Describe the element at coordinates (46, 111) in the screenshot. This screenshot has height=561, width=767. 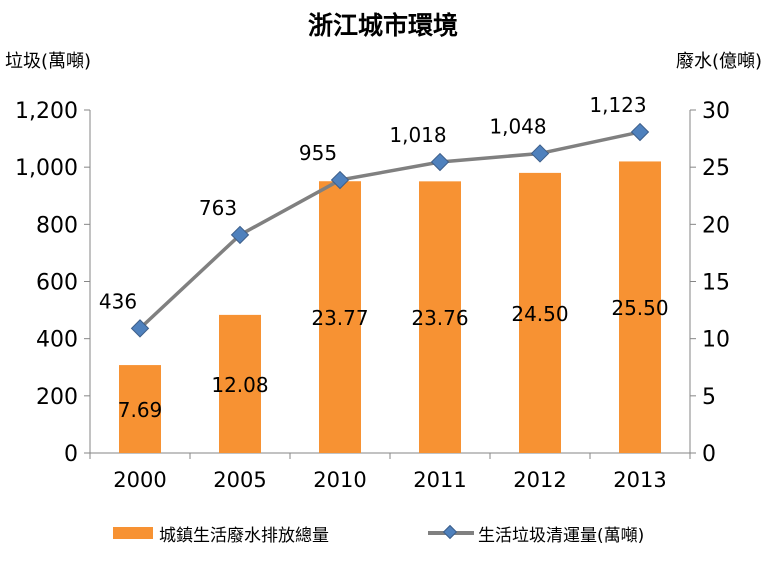
I see `left-tick-label: 1,200` at that location.